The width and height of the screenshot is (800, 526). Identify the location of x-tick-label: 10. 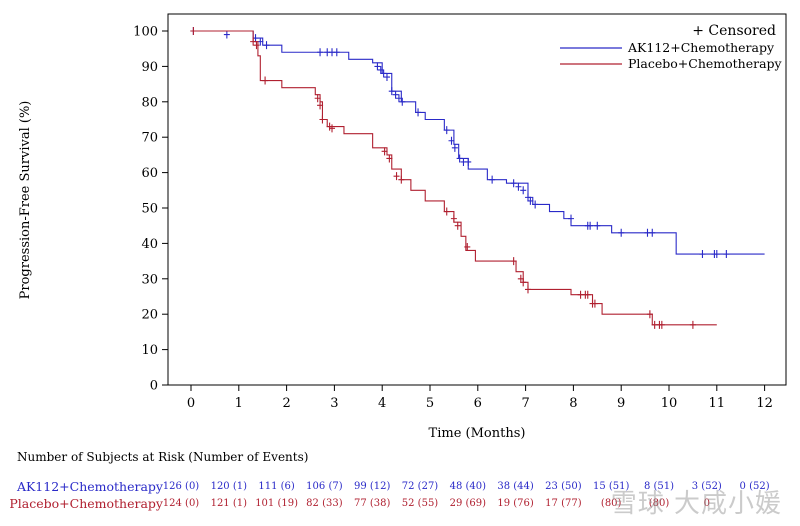
(669, 403).